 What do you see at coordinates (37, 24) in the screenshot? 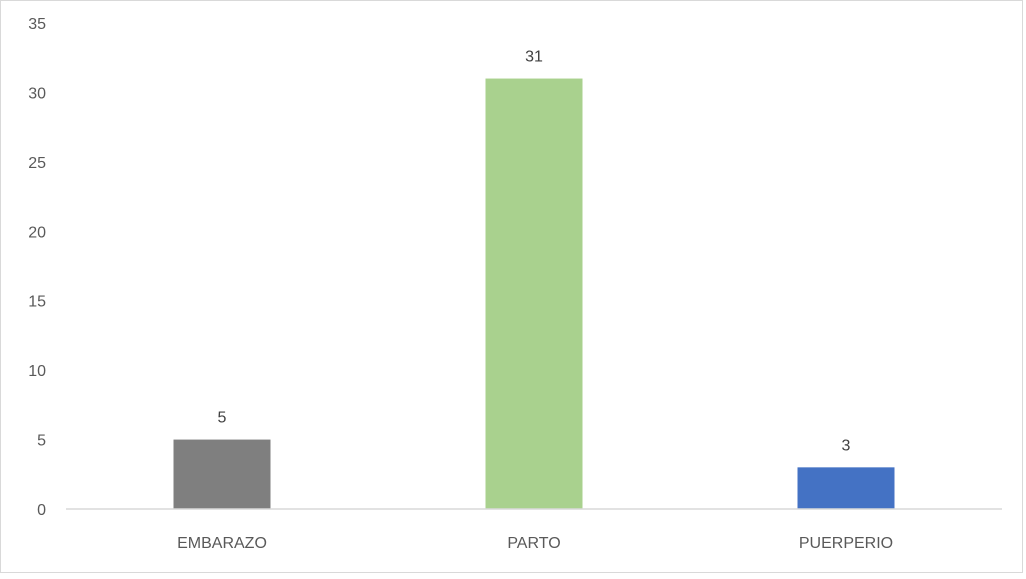
I see `y-tick-label: 35` at bounding box center [37, 24].